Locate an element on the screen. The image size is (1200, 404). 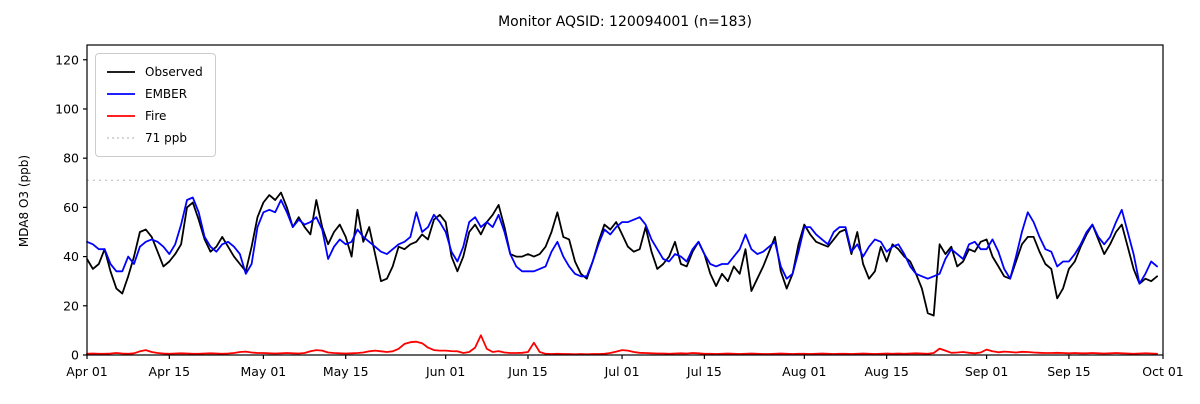
x-tick-label: Aug 15 is located at coordinates (887, 371).